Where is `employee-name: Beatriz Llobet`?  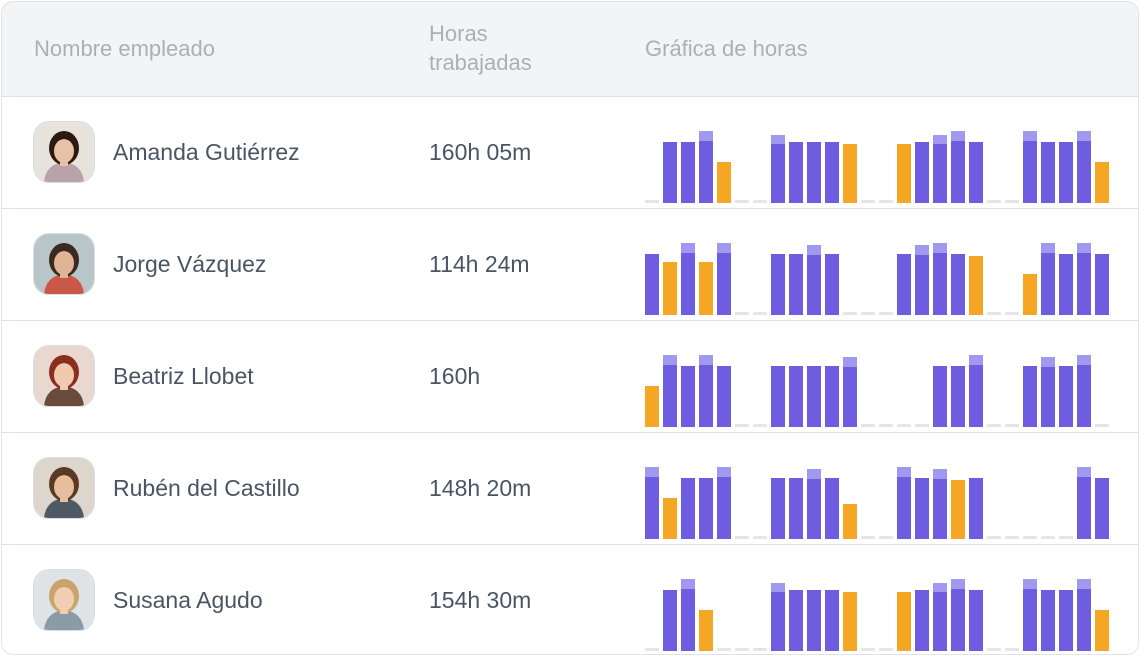 employee-name: Beatriz Llobet is located at coordinates (183, 376).